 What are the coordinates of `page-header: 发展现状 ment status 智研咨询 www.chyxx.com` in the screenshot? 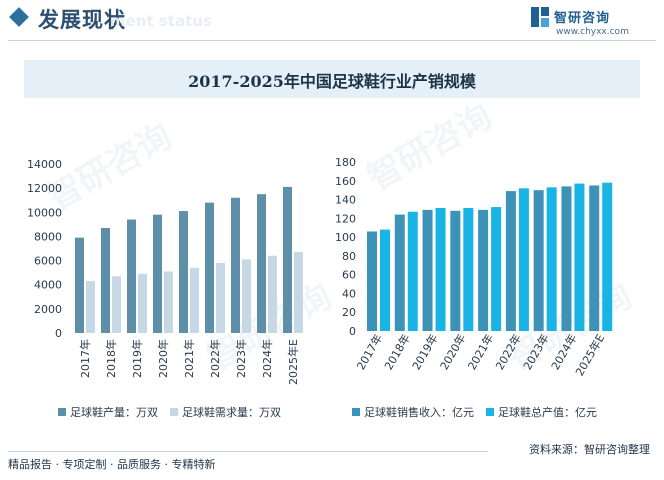 It's located at (332, 22).